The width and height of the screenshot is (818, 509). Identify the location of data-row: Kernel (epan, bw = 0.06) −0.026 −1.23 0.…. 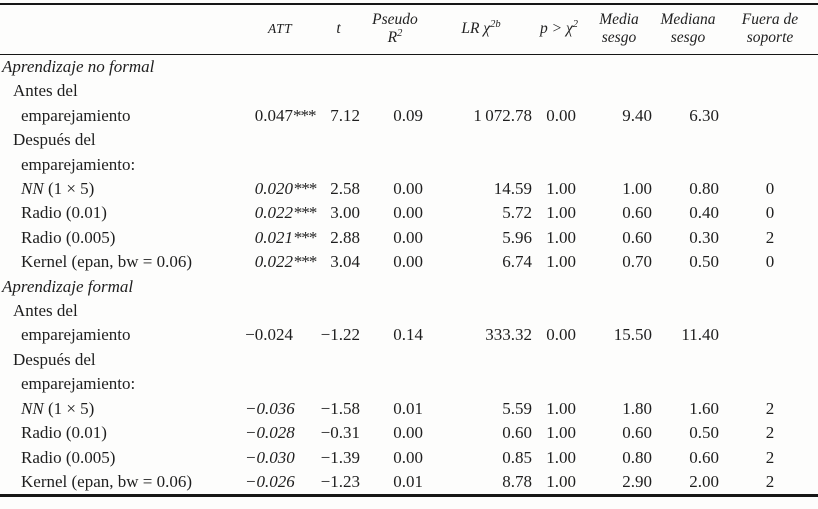
(409, 483).